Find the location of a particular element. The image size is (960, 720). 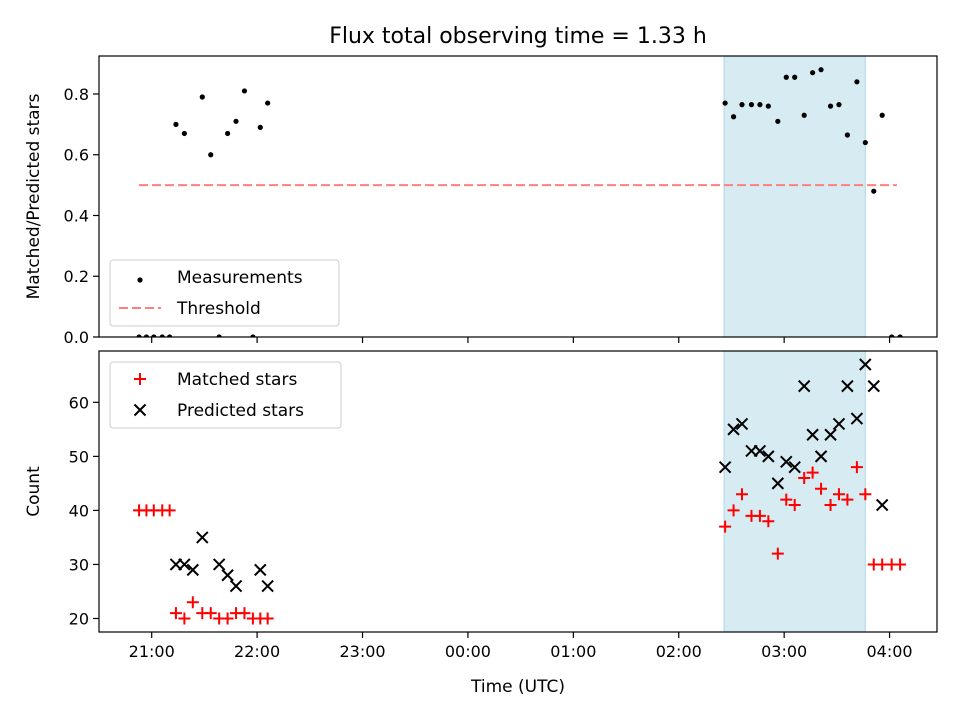

legend-matched-marker is located at coordinates (140, 379).